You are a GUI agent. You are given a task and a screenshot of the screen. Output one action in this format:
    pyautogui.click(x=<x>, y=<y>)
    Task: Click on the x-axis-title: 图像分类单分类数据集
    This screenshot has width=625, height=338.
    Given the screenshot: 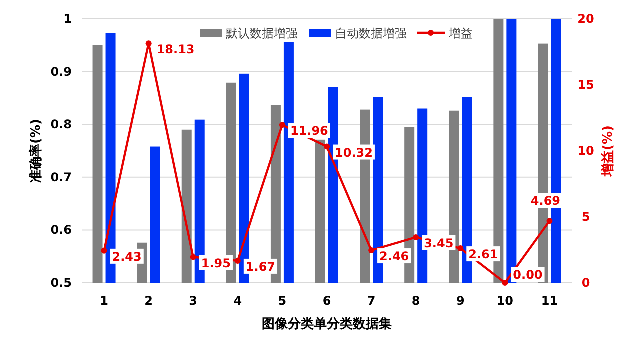 What is the action you would take?
    pyautogui.click(x=327, y=324)
    